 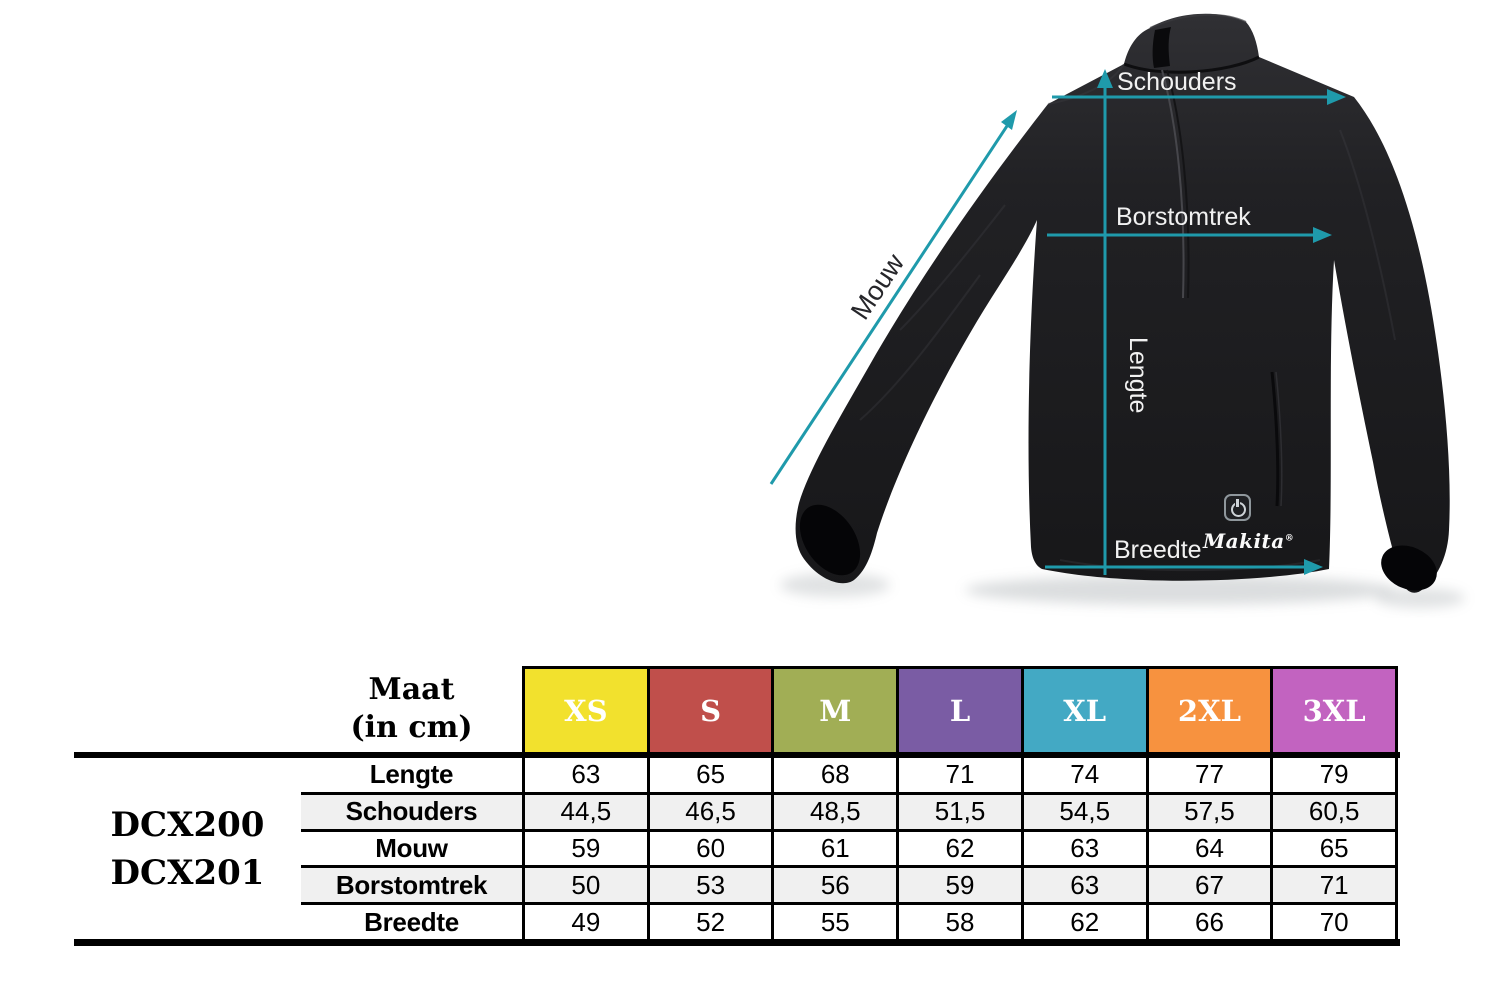 I want to click on size-value-cell: 57,5, so click(x=1208, y=811).